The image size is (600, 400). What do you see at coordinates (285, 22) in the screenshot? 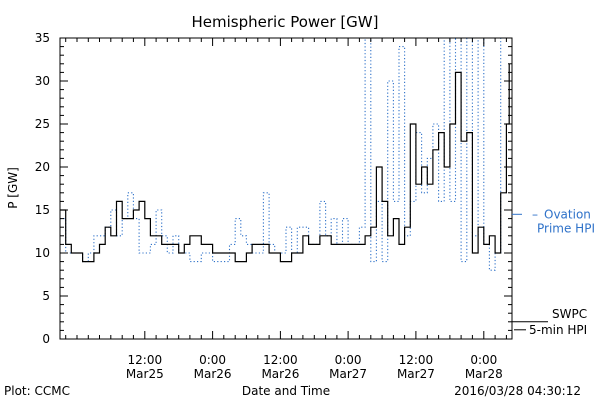
I see `chart-title: Hemispheric Power [GW]` at bounding box center [285, 22].